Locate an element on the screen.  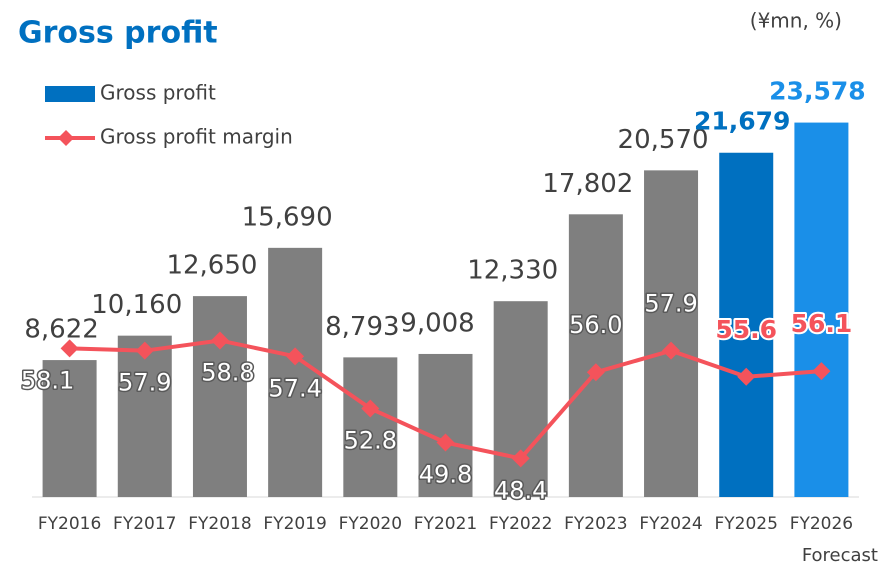
line-value-label: 55.6 is located at coordinates (746, 329).